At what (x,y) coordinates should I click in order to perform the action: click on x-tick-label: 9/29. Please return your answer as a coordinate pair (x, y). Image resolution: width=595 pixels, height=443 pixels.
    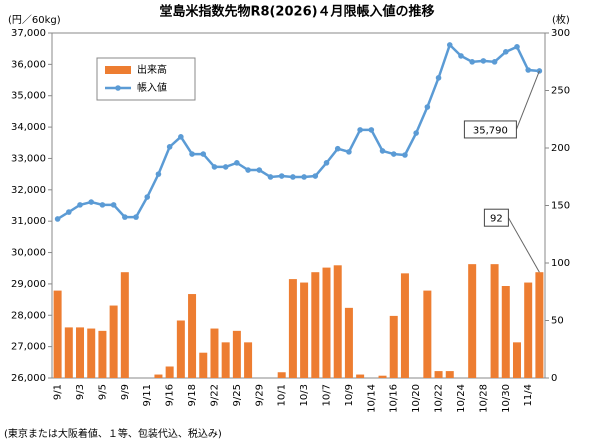
    Looking at the image, I should click on (259, 395).